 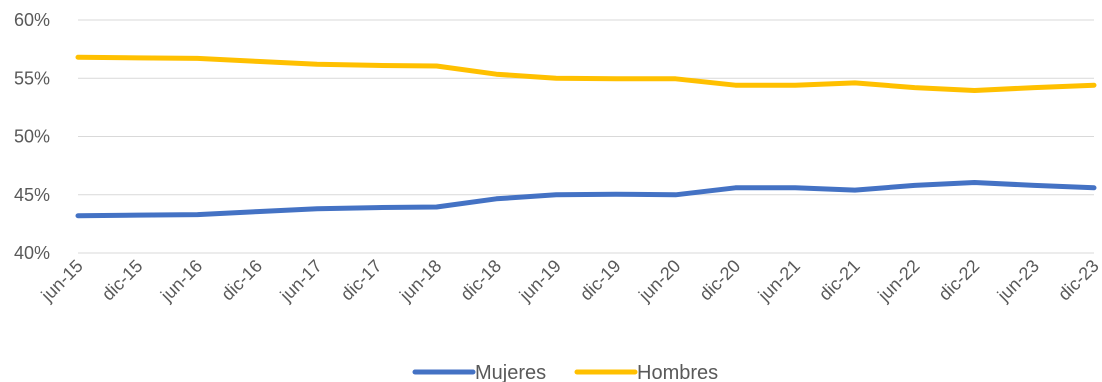 What do you see at coordinates (480, 280) in the screenshot?
I see `x-tick-label: dic-18` at bounding box center [480, 280].